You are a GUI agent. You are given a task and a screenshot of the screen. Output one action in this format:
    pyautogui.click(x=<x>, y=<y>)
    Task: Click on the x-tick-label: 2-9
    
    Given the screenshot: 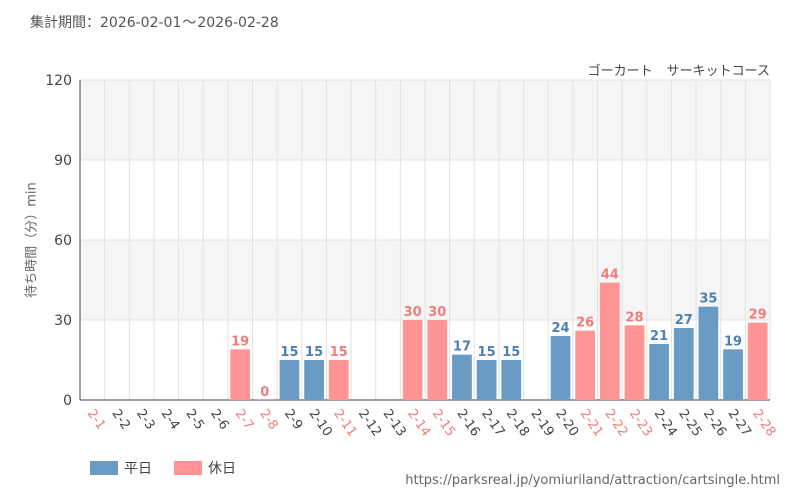 What is the action you would take?
    pyautogui.click(x=293, y=420)
    